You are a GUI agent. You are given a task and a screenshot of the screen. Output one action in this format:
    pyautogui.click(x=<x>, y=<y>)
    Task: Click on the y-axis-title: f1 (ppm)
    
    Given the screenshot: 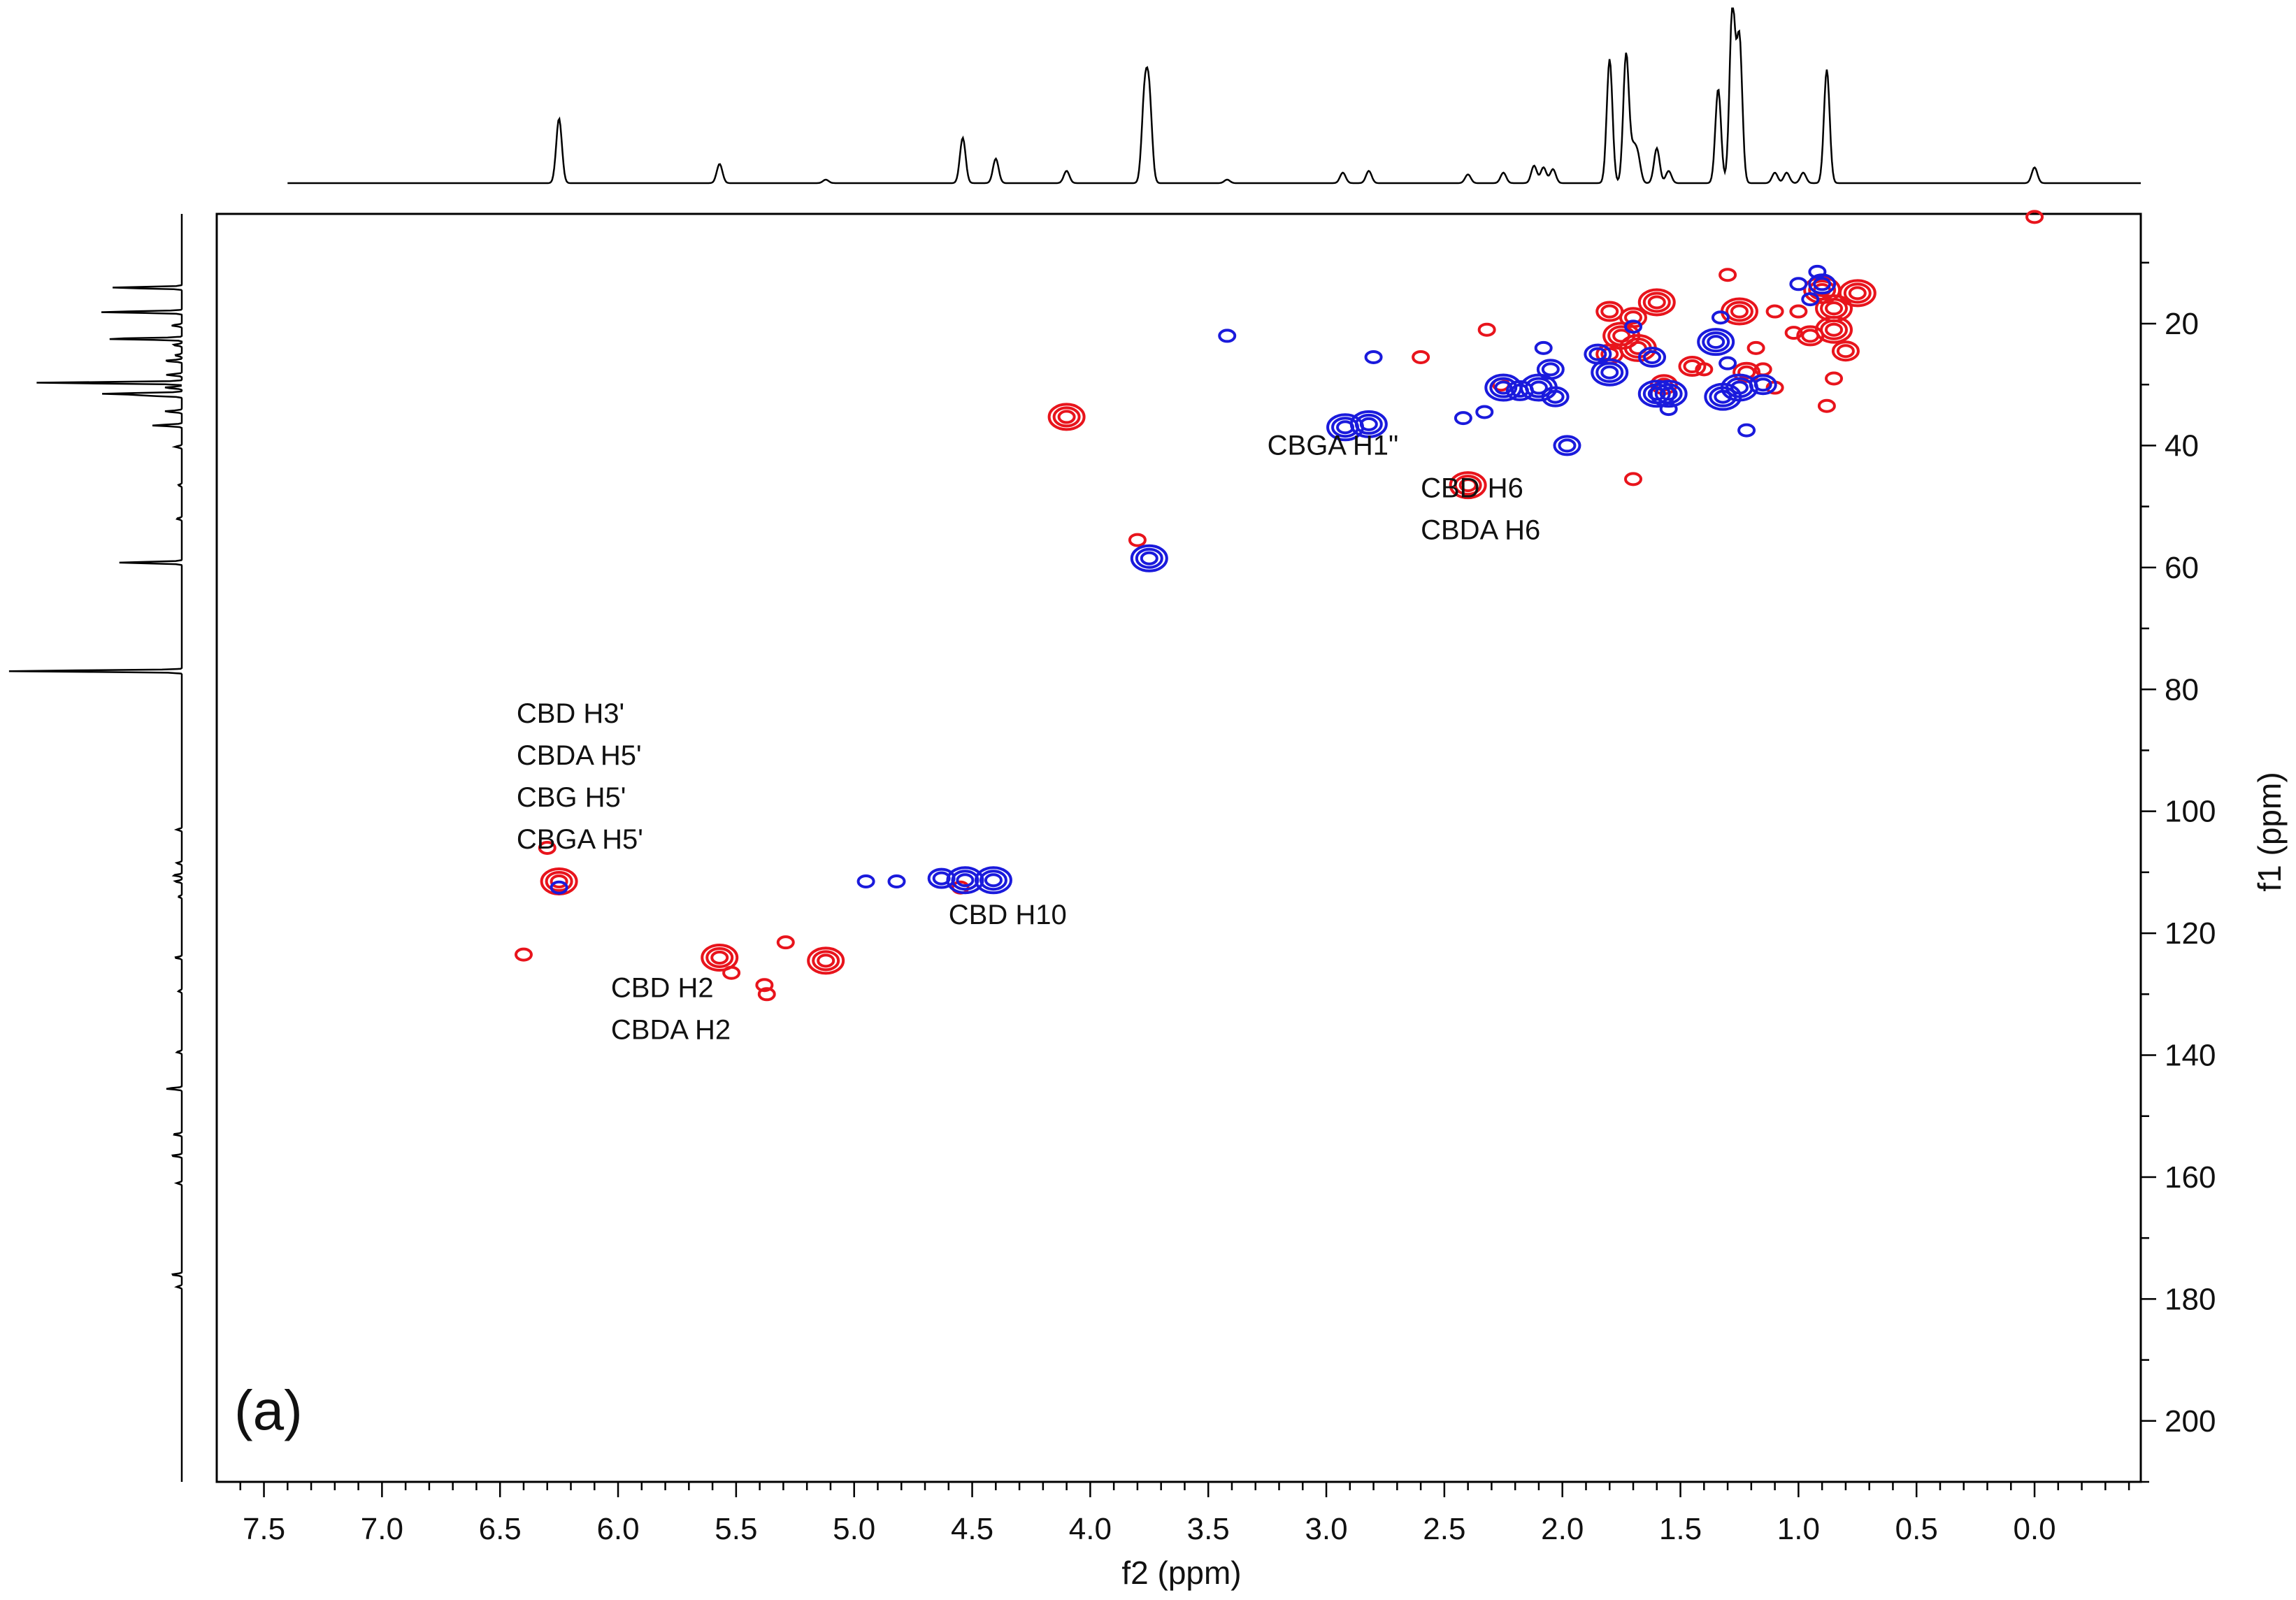 What is the action you would take?
    pyautogui.click(x=2269, y=831)
    